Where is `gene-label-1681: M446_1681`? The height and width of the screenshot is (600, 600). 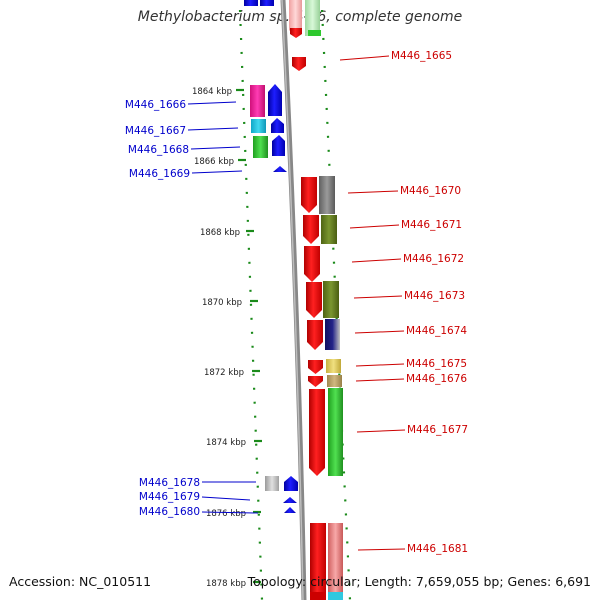
gene-label-1681: M446_1681 is located at coordinates (437, 549).